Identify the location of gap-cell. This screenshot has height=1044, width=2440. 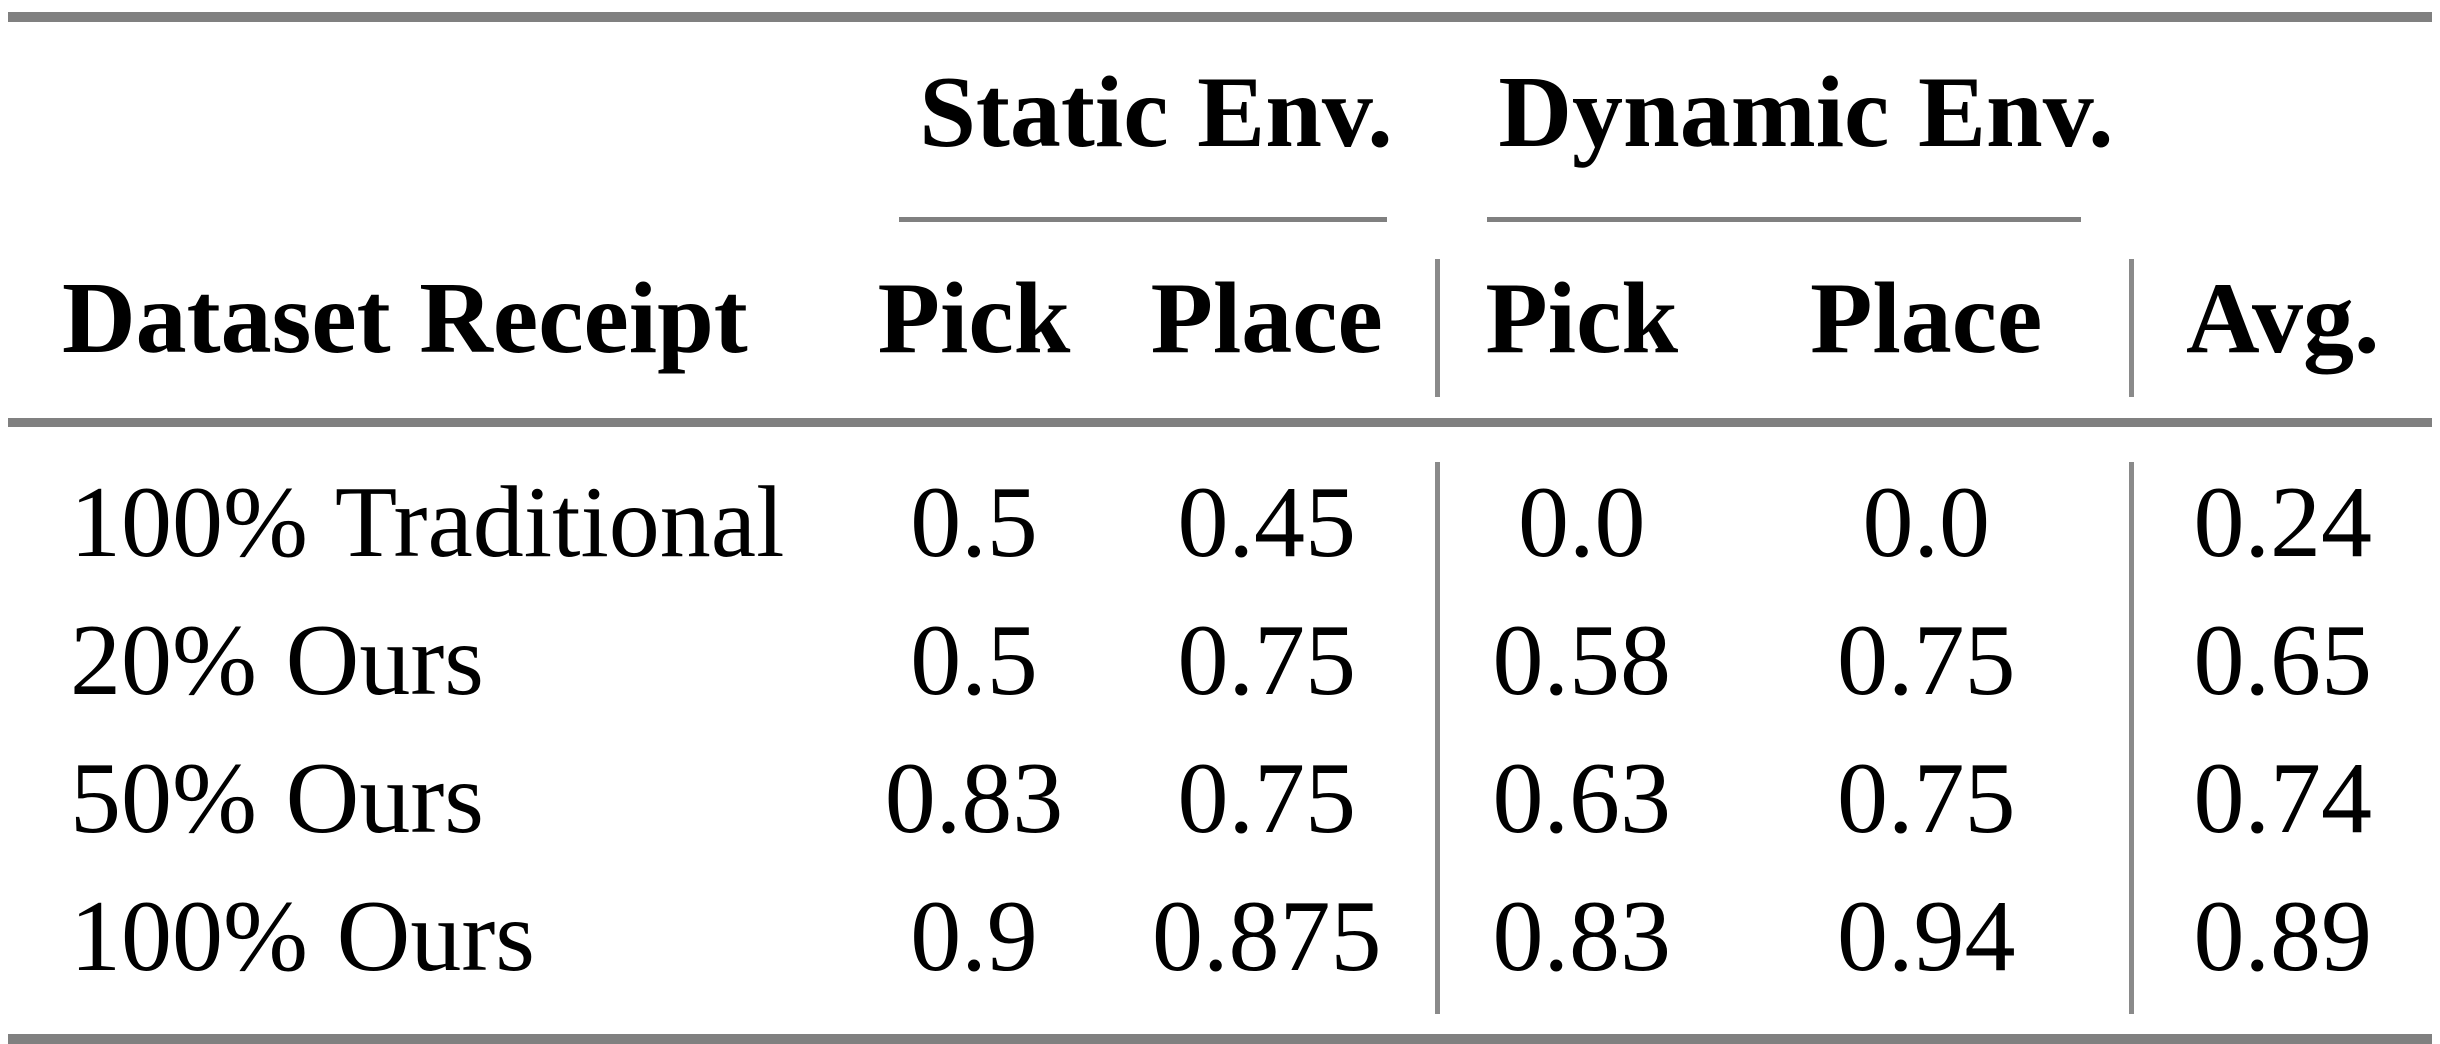
(1220, 1024).